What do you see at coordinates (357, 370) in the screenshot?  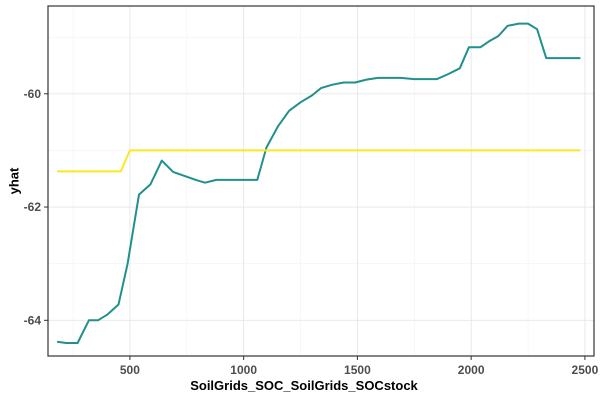 I see `x-tick-label: 1500` at bounding box center [357, 370].